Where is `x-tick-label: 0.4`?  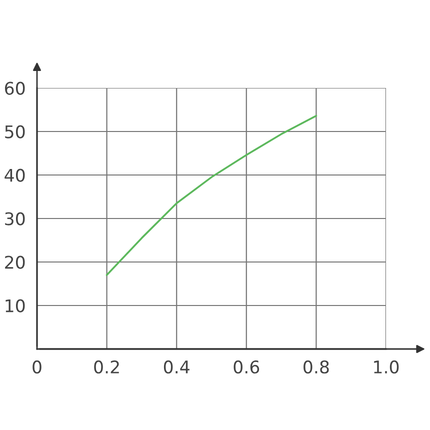
x-tick-label: 0.4 is located at coordinates (177, 367).